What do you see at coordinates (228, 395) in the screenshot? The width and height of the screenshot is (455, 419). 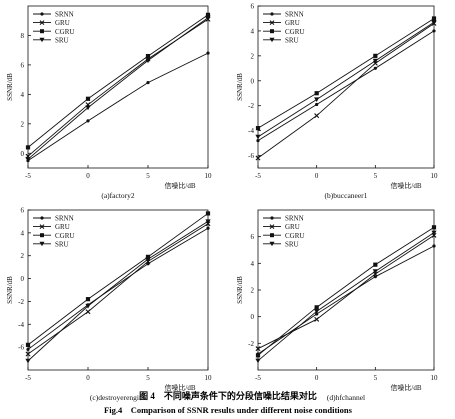 I see `figure-caption-cn: 图 4 不同噪声条件下的分段信噪比结果对比` at bounding box center [228, 395].